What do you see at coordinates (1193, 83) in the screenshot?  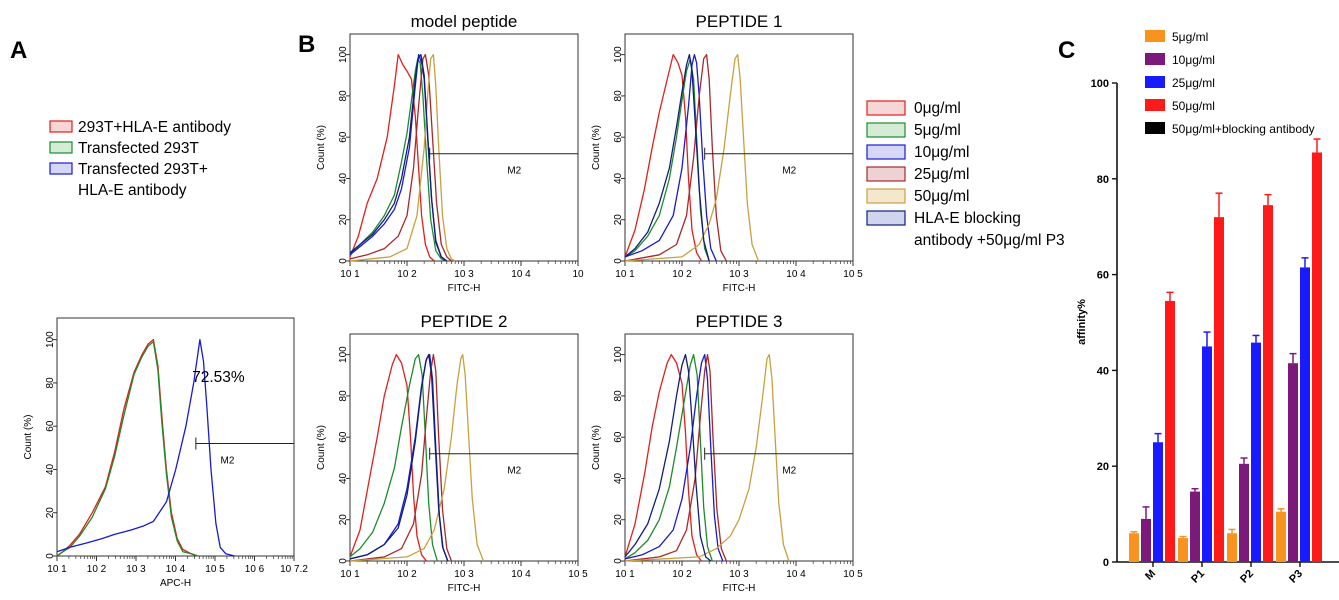 I see `legend-c-label-2: 25μg/ml` at bounding box center [1193, 83].